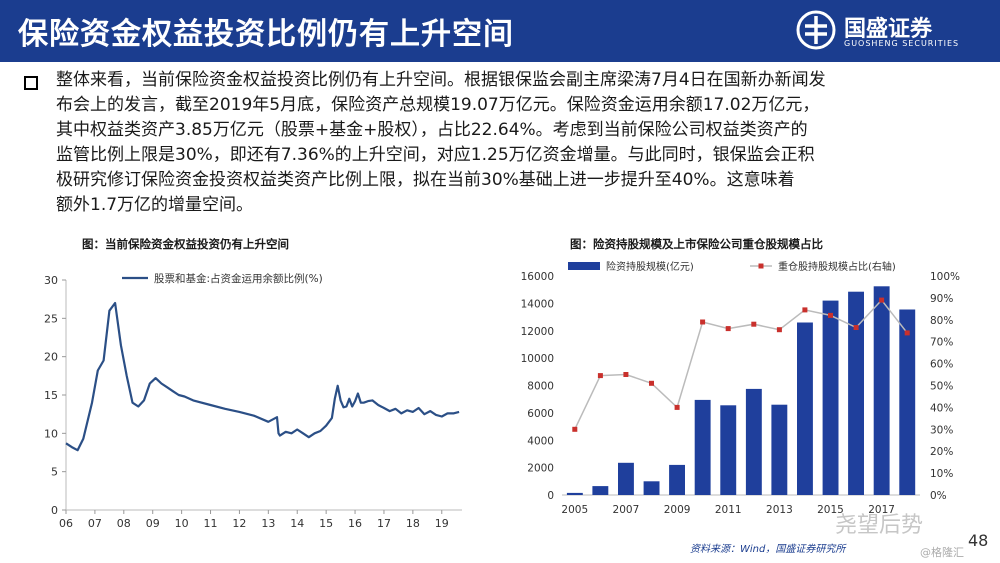 This screenshot has height=563, width=1000. Describe the element at coordinates (239, 523) in the screenshot. I see `x-tick-label: 12` at that location.